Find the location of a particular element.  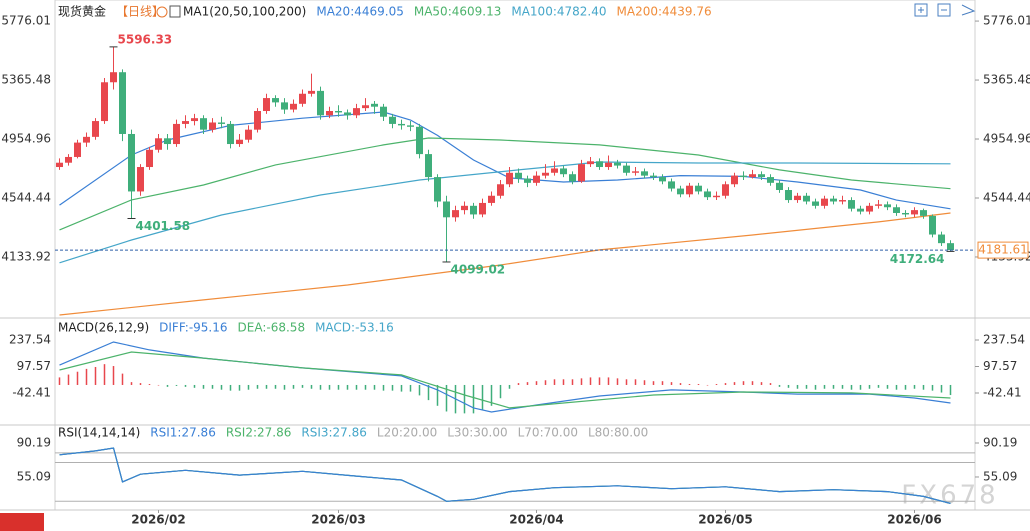

y-tick-label: 5365.48 is located at coordinates (26, 80).